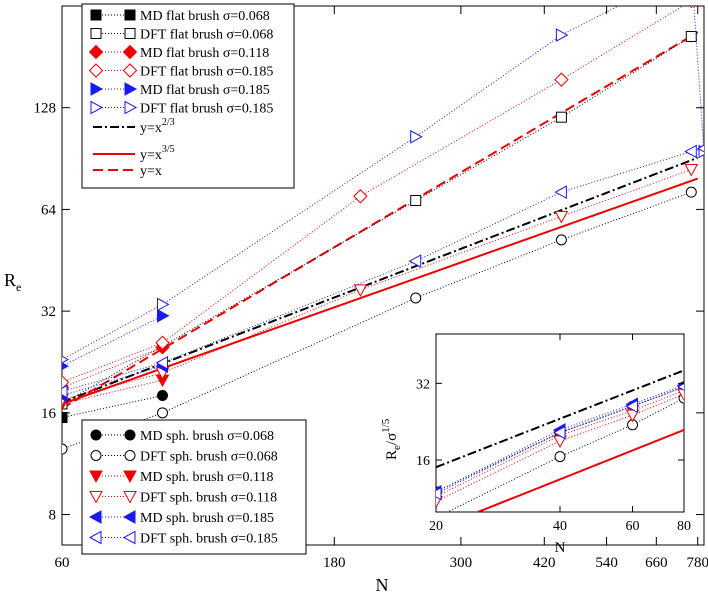  I want to click on inset-data-series, so click(560, 446).